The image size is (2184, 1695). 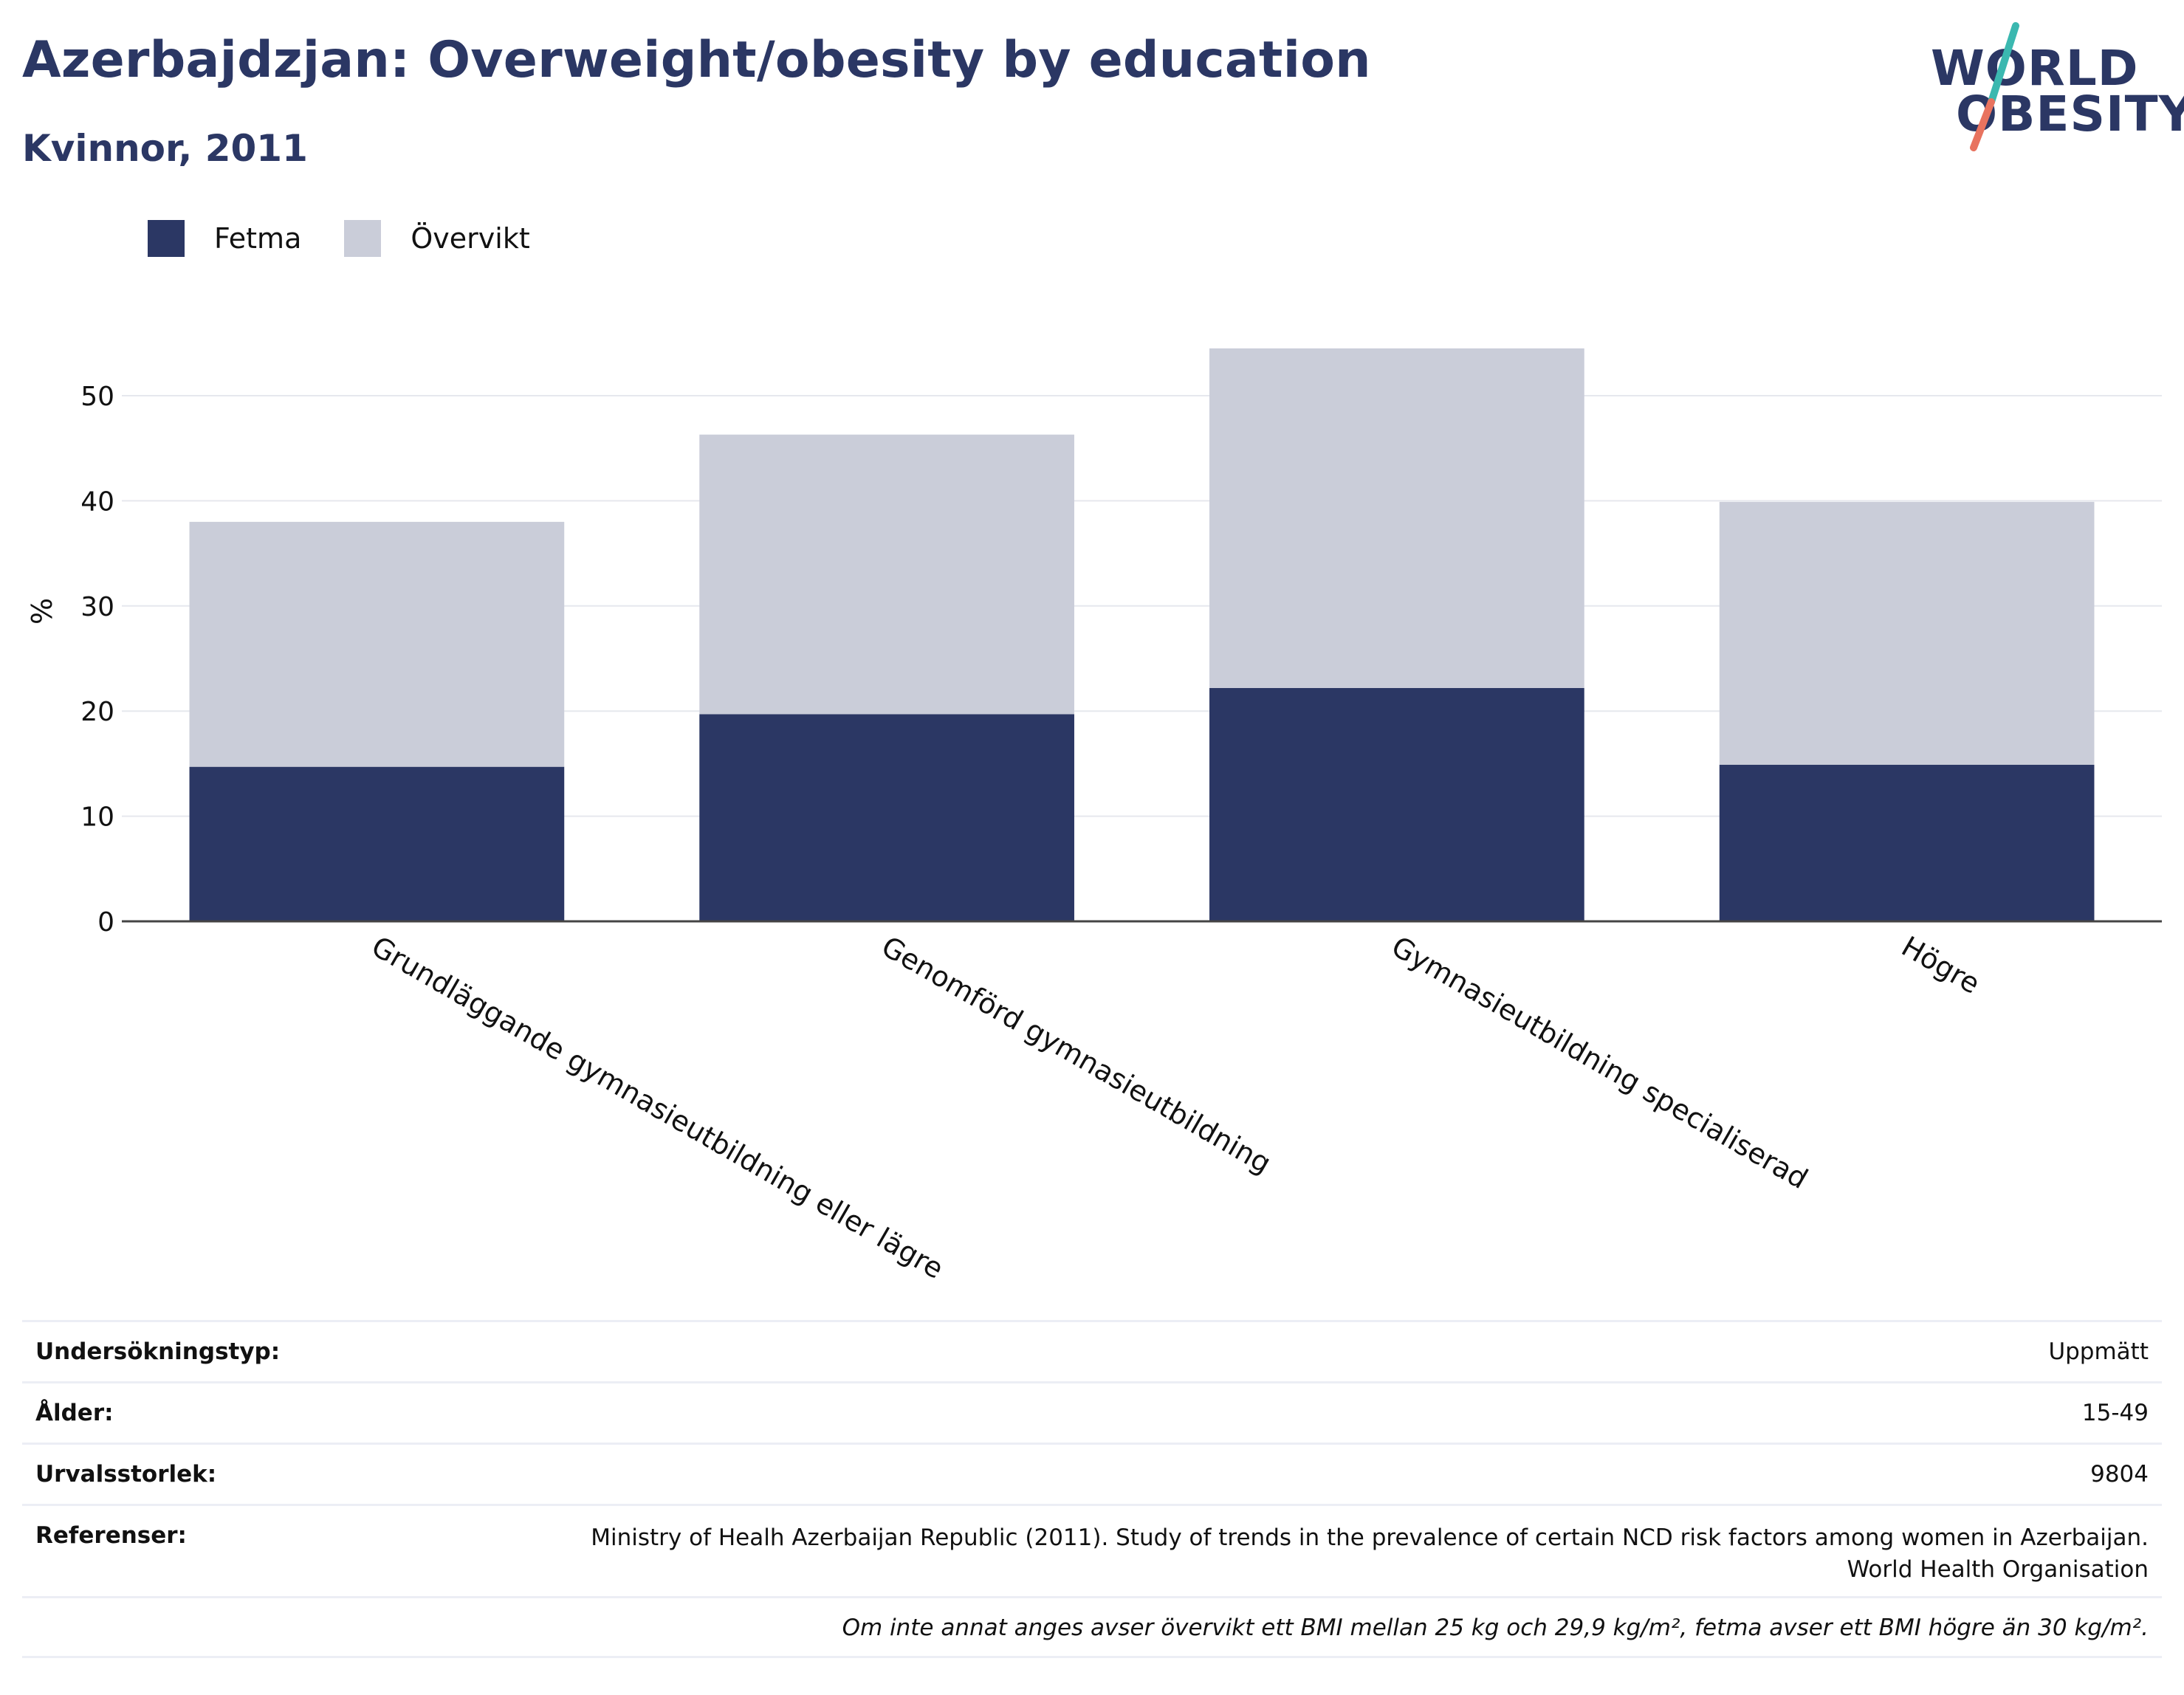 I want to click on legend-item-overvikt: Övervikt, so click(x=437, y=238).